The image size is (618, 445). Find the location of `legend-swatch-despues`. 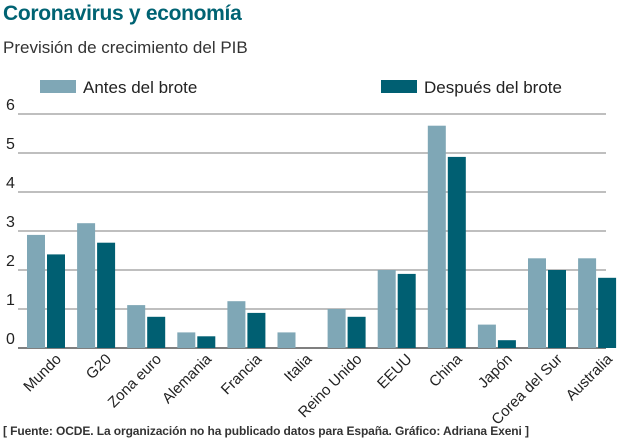

legend-swatch-despues is located at coordinates (399, 86).